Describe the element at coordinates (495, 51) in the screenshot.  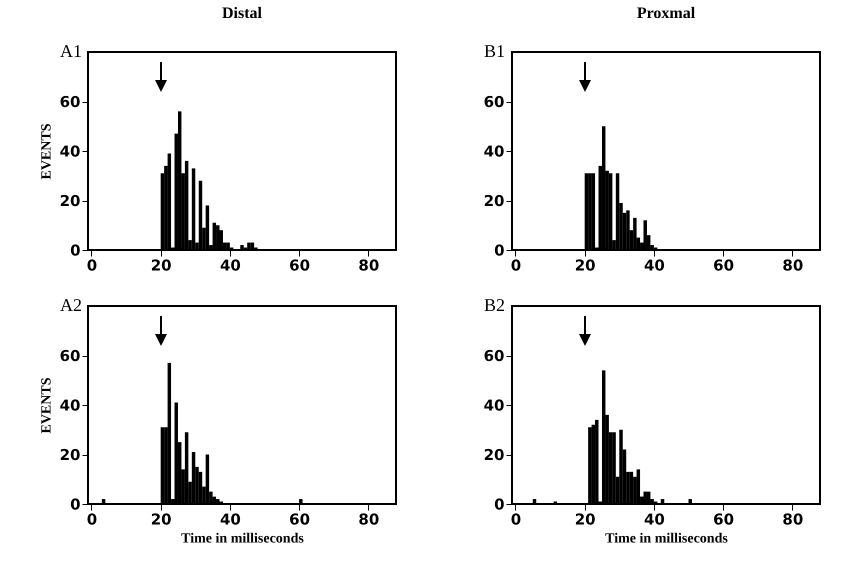
I see `text: B1` at that location.